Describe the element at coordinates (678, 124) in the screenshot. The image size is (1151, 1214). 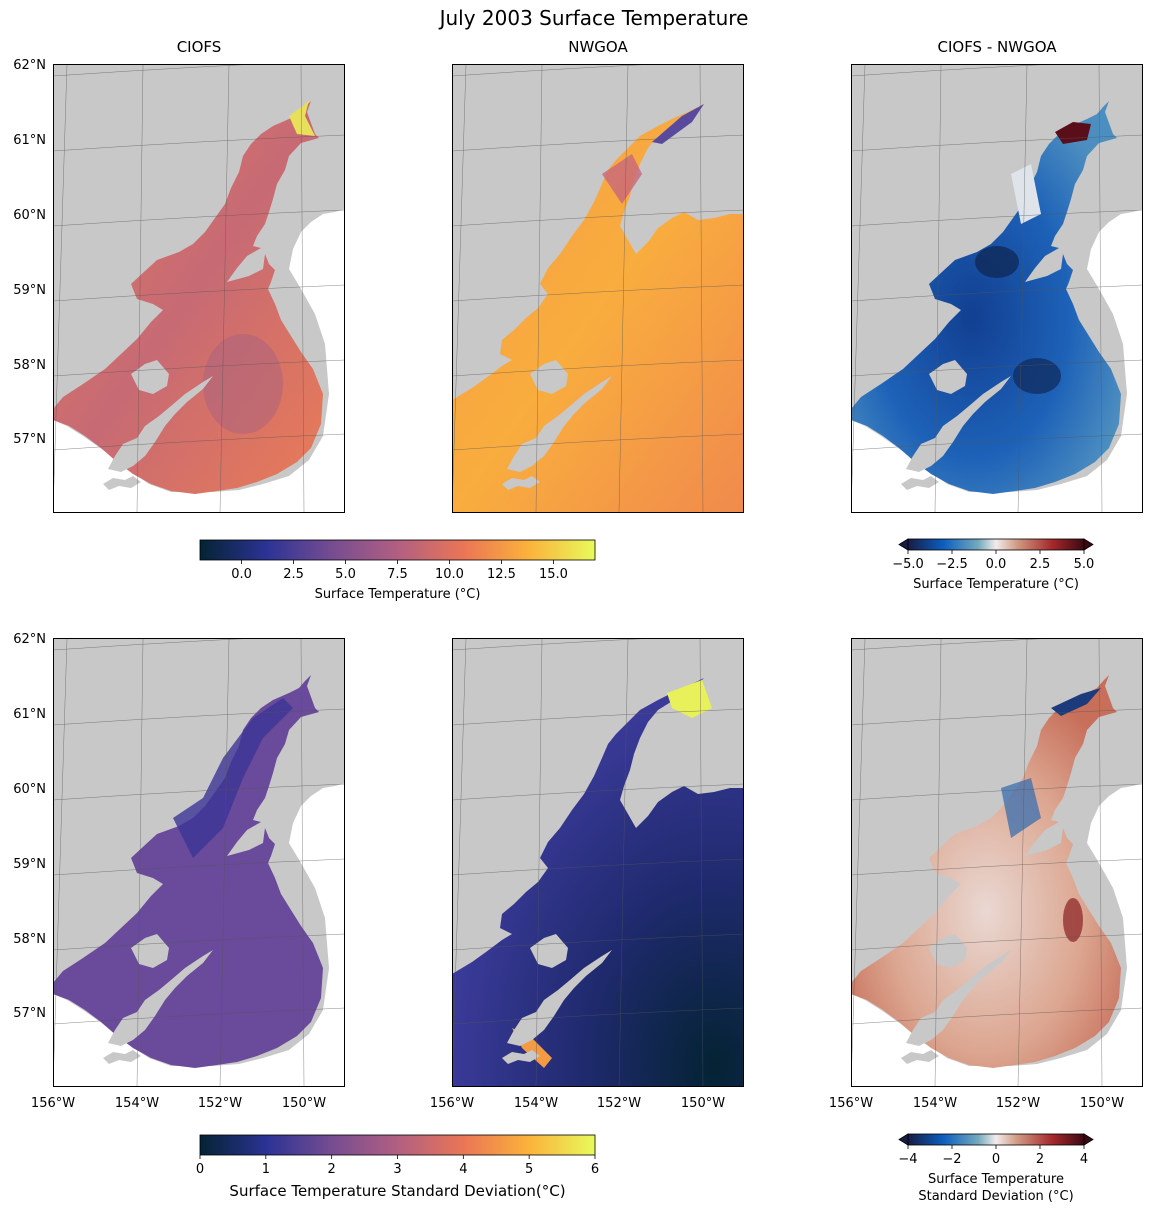
I see `cold-upper-inlet` at that location.